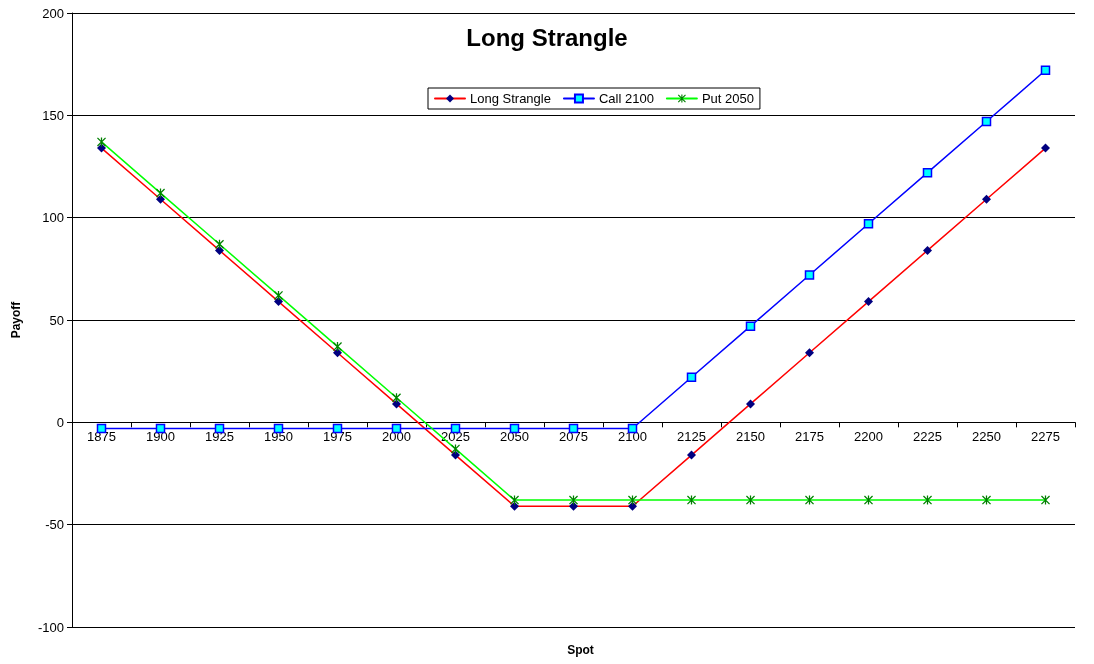  I want to click on chart-title: Long Strangle, so click(547, 37).